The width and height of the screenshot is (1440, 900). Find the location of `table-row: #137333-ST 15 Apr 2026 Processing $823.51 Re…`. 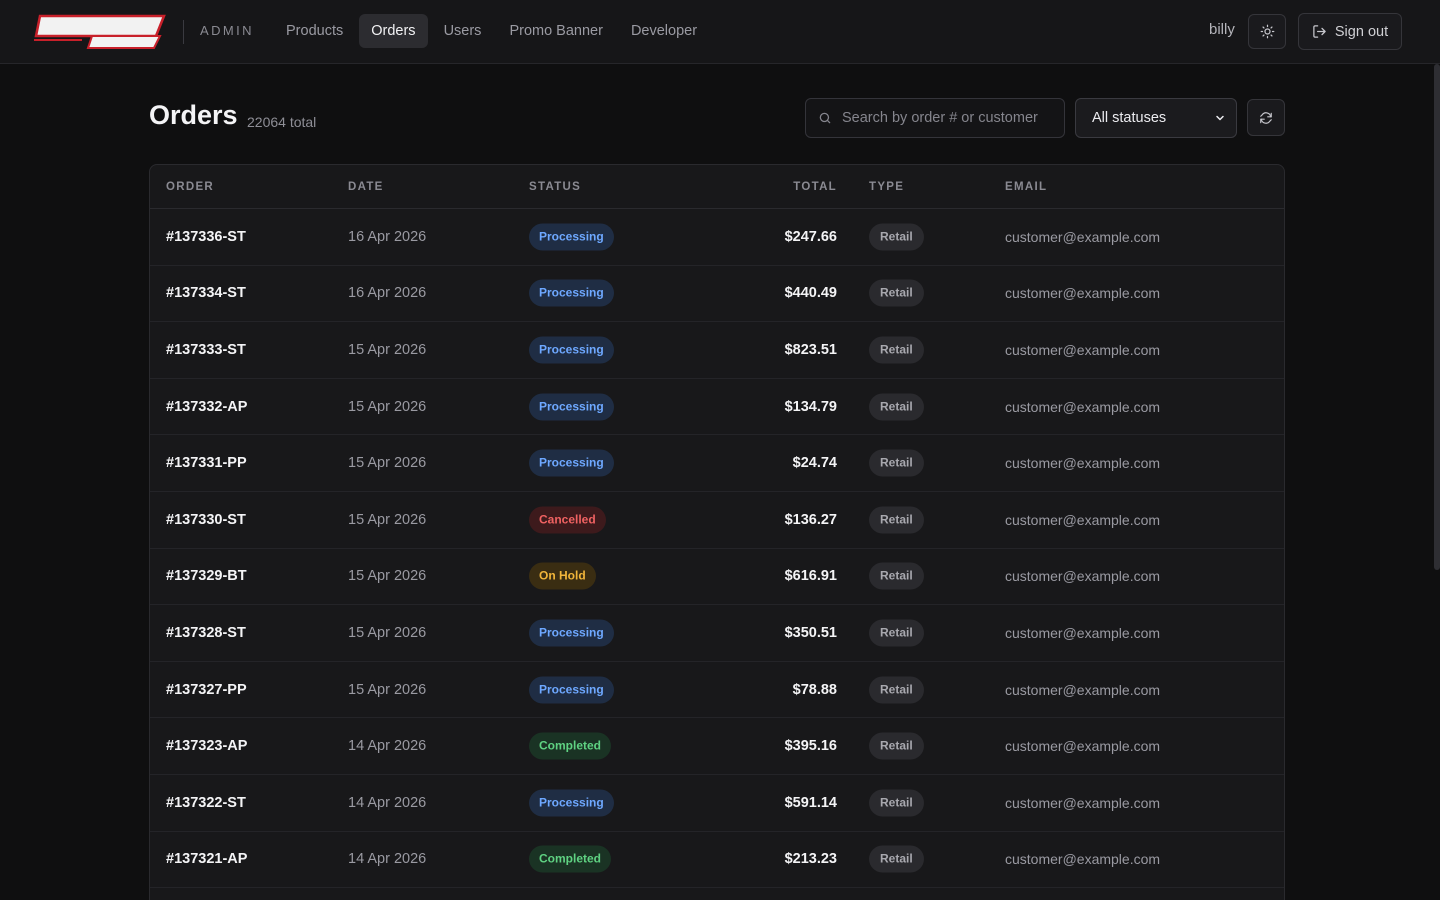

table-row: #137333-ST 15 Apr 2026 Processing $823.51 Re… is located at coordinates (717, 350).